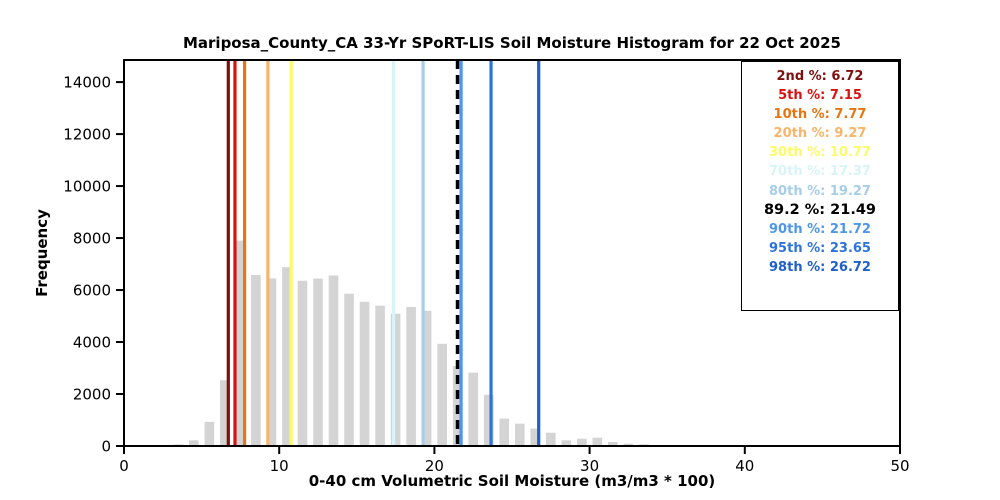 The height and width of the screenshot is (500, 1000). What do you see at coordinates (42, 253) in the screenshot?
I see `y-axis-label: Frequency` at bounding box center [42, 253].